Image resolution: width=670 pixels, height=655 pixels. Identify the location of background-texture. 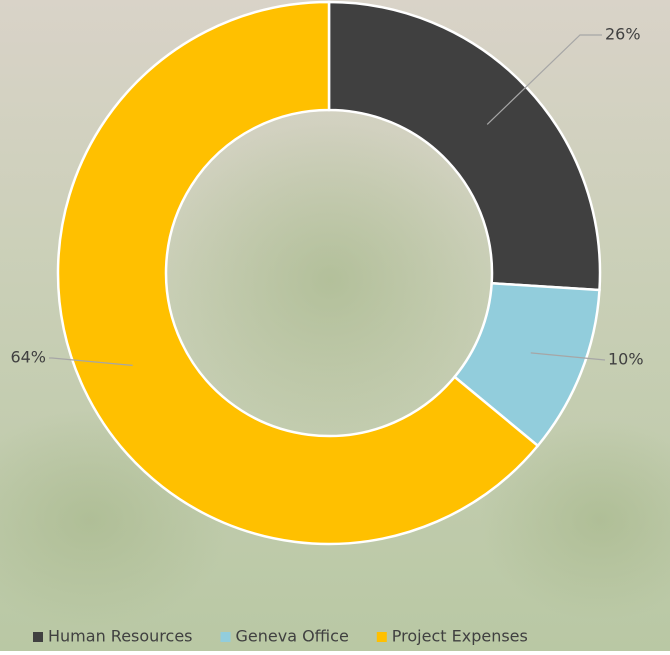
(575, 520).